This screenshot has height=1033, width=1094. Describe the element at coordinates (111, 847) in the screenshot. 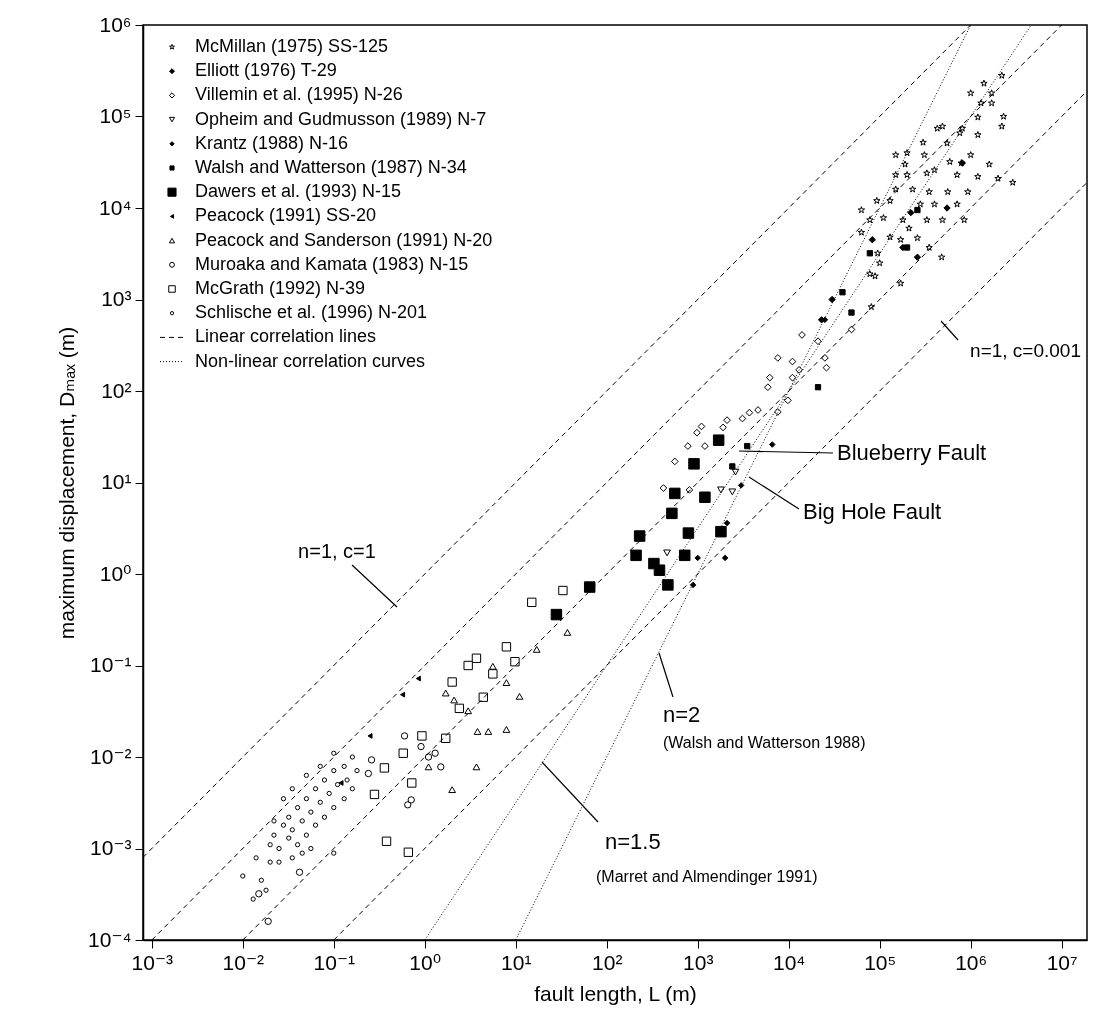

I see `y-tick-label: 10⁻³` at that location.